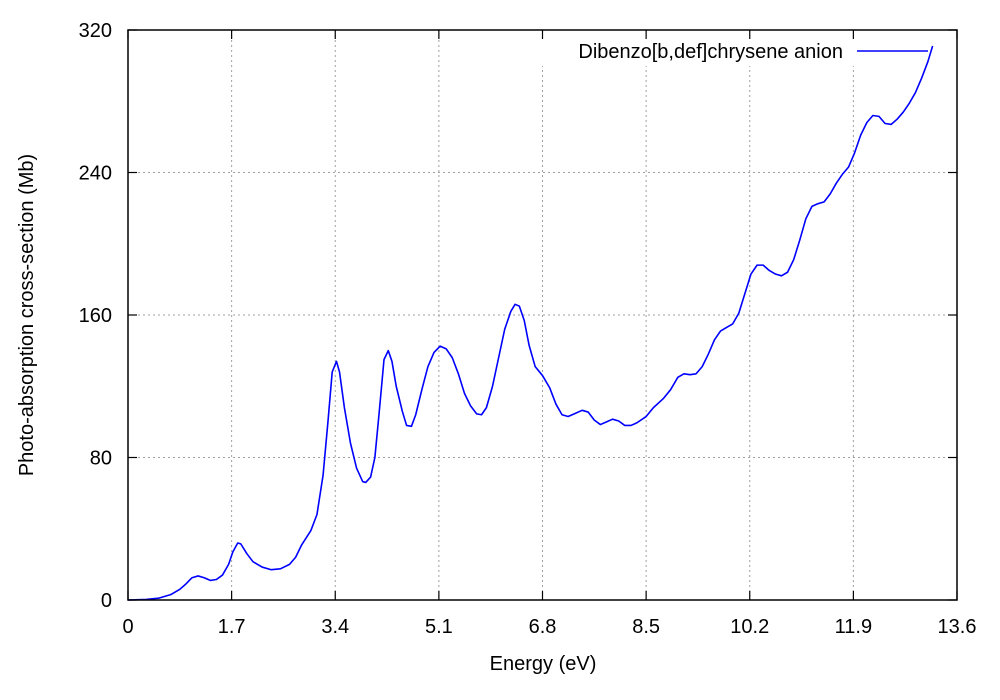 The width and height of the screenshot is (1000, 700). Describe the element at coordinates (439, 627) in the screenshot. I see `x-tick-label: 5.1` at that location.